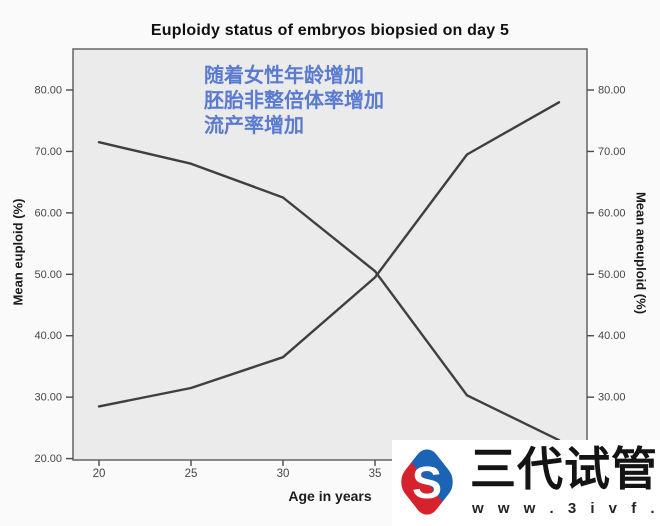  Describe the element at coordinates (48, 91) in the screenshot. I see `y-tick-label-left: 80.00` at that location.